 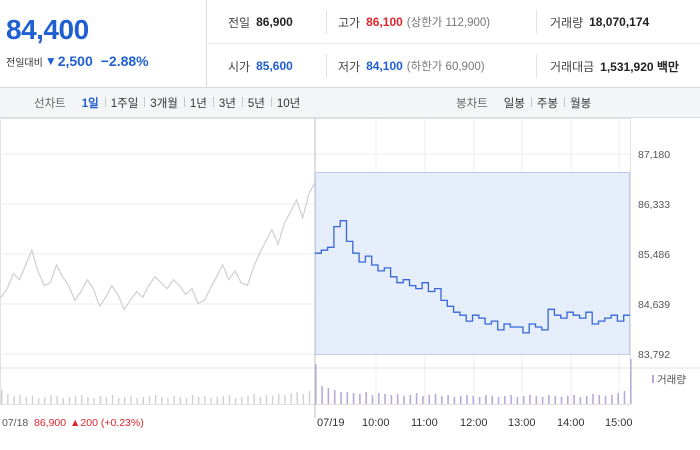 What do you see at coordinates (124, 103) in the screenshot?
I see `period-1w: 1주일` at bounding box center [124, 103].